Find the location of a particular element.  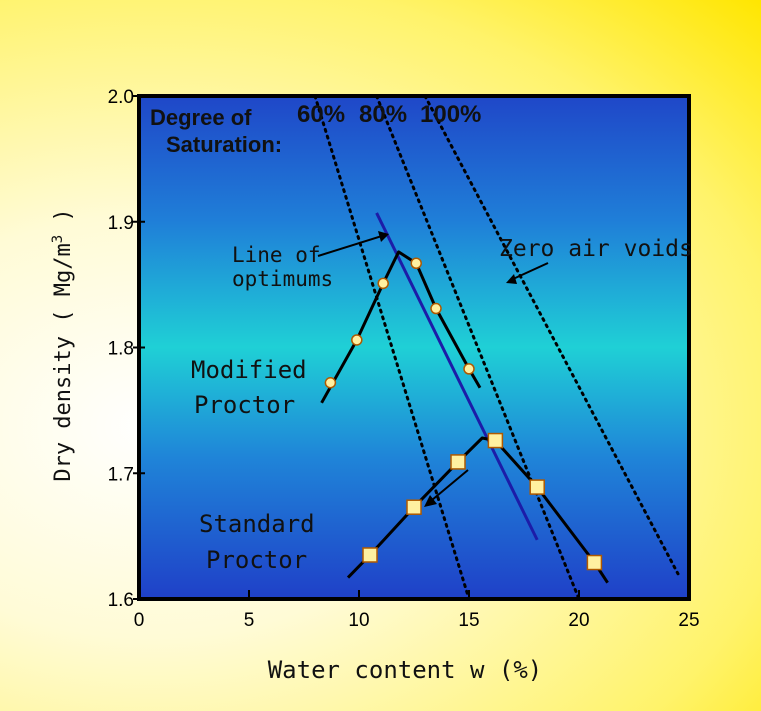

line-of-optimums-arrowhead is located at coordinates (383, 236).